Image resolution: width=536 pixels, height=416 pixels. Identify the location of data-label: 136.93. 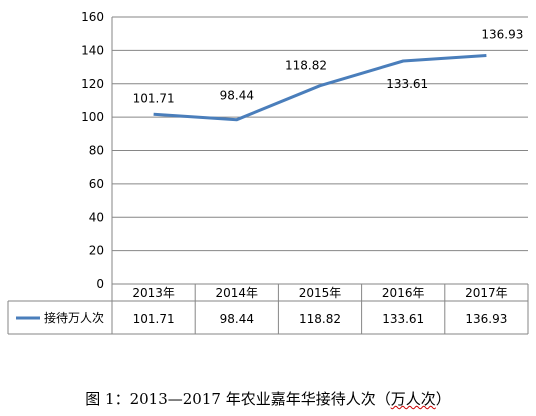
(502, 34).